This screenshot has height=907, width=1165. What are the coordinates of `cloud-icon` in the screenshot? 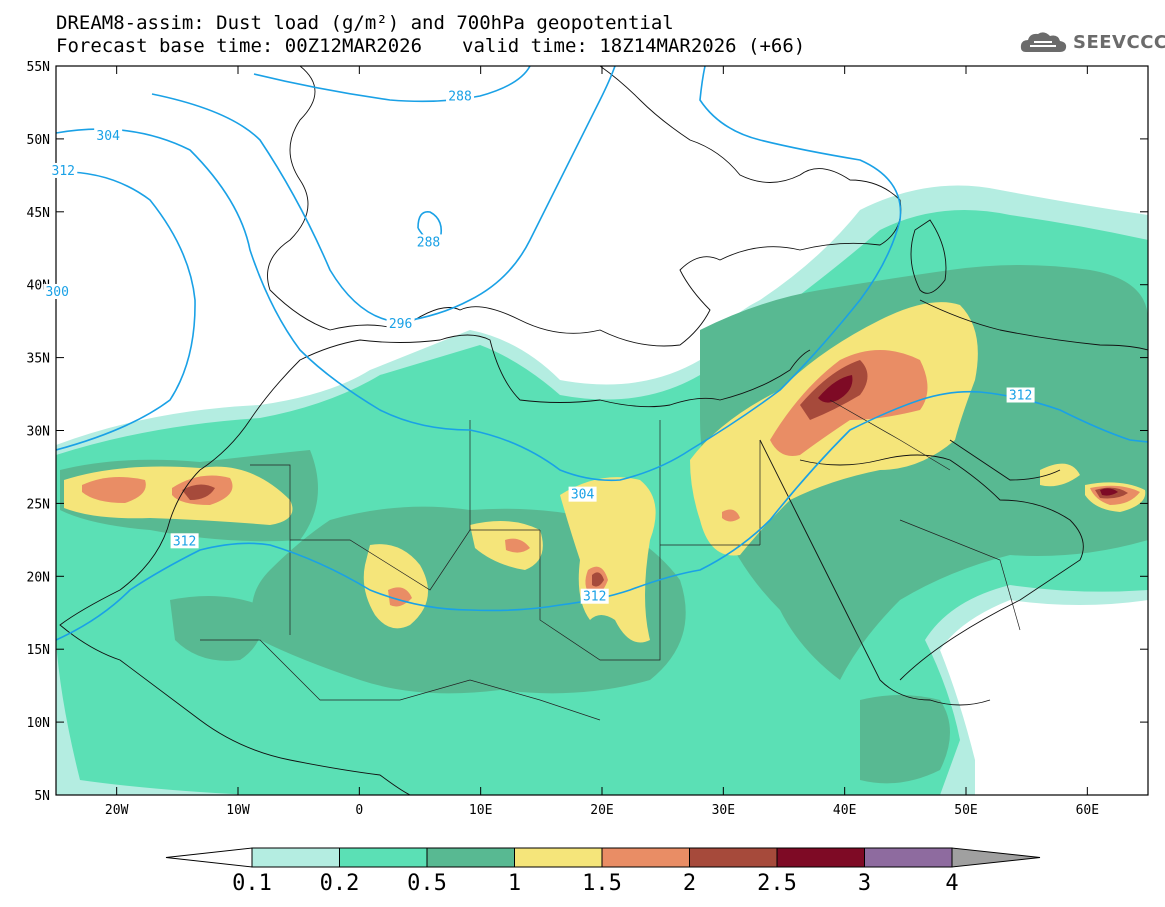 It's located at (1043, 42).